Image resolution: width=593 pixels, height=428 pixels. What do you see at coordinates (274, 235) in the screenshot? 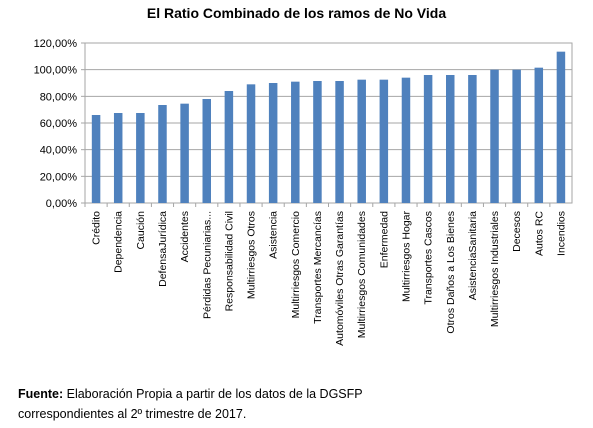
I see `x-category-label: Asistencia` at bounding box center [274, 235].